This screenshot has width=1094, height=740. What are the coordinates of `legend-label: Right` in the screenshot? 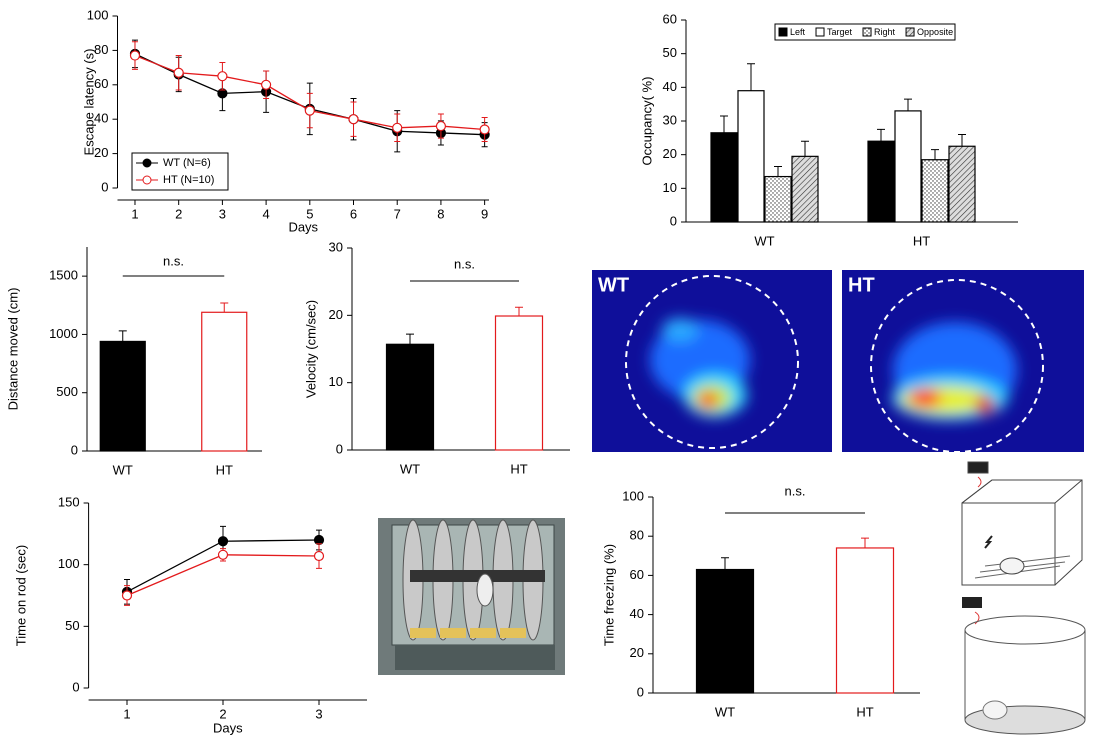 It's located at (885, 32).